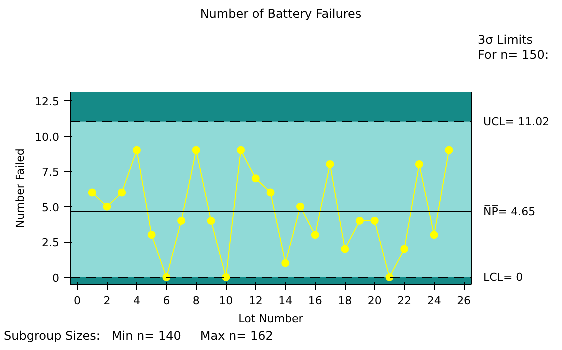  What do you see at coordinates (255, 301) in the screenshot?
I see `x-tick-label: 12` at bounding box center [255, 301].